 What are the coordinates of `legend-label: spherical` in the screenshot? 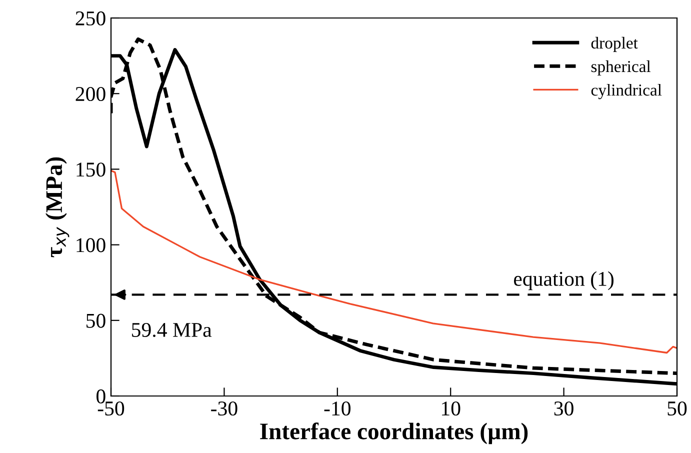 It's located at (621, 68).